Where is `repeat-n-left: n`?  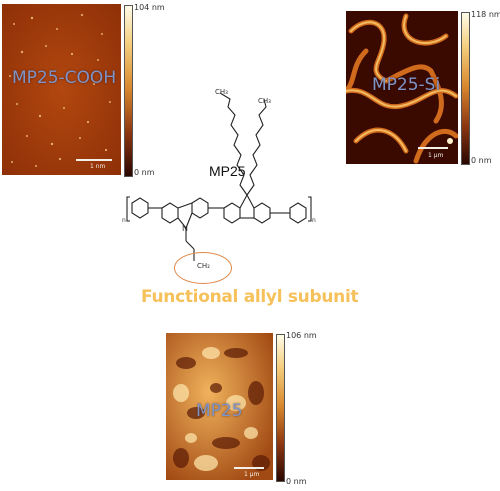
repeat-n-left: n is located at coordinates (124, 220).